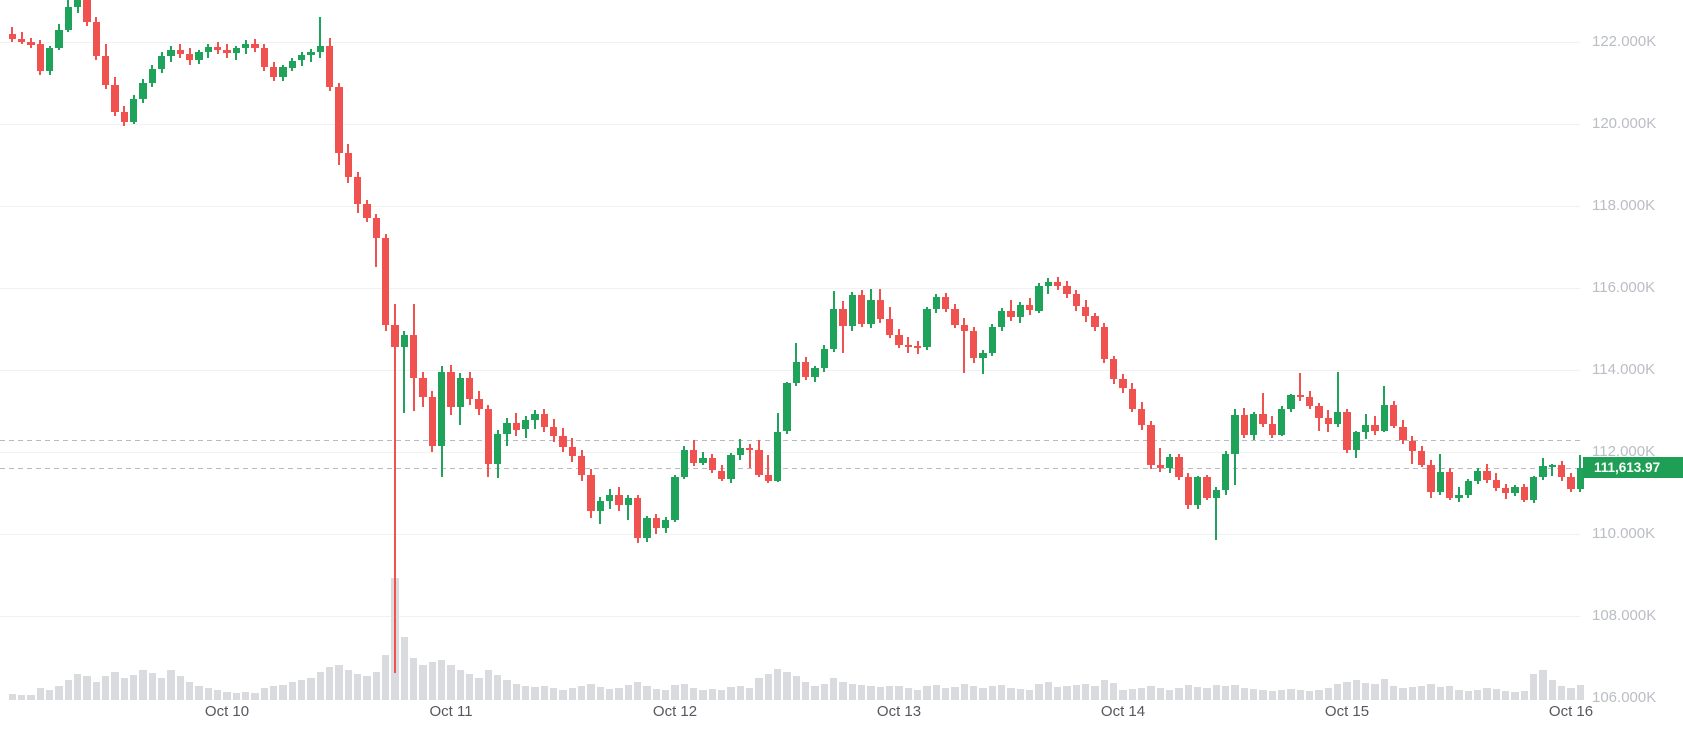  I want to click on price-axis-tick-label: 122.000K, so click(1624, 41).